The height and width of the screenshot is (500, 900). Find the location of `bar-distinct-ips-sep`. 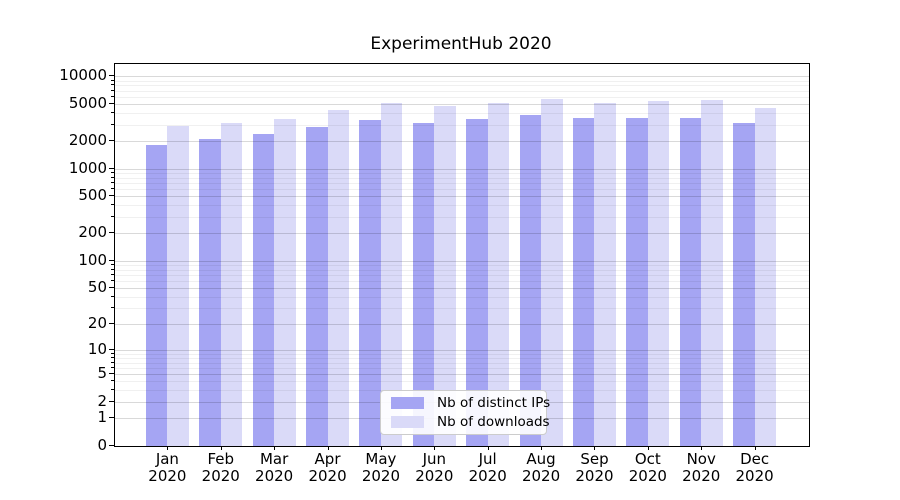

bar-distinct-ips-sep is located at coordinates (583, 281).